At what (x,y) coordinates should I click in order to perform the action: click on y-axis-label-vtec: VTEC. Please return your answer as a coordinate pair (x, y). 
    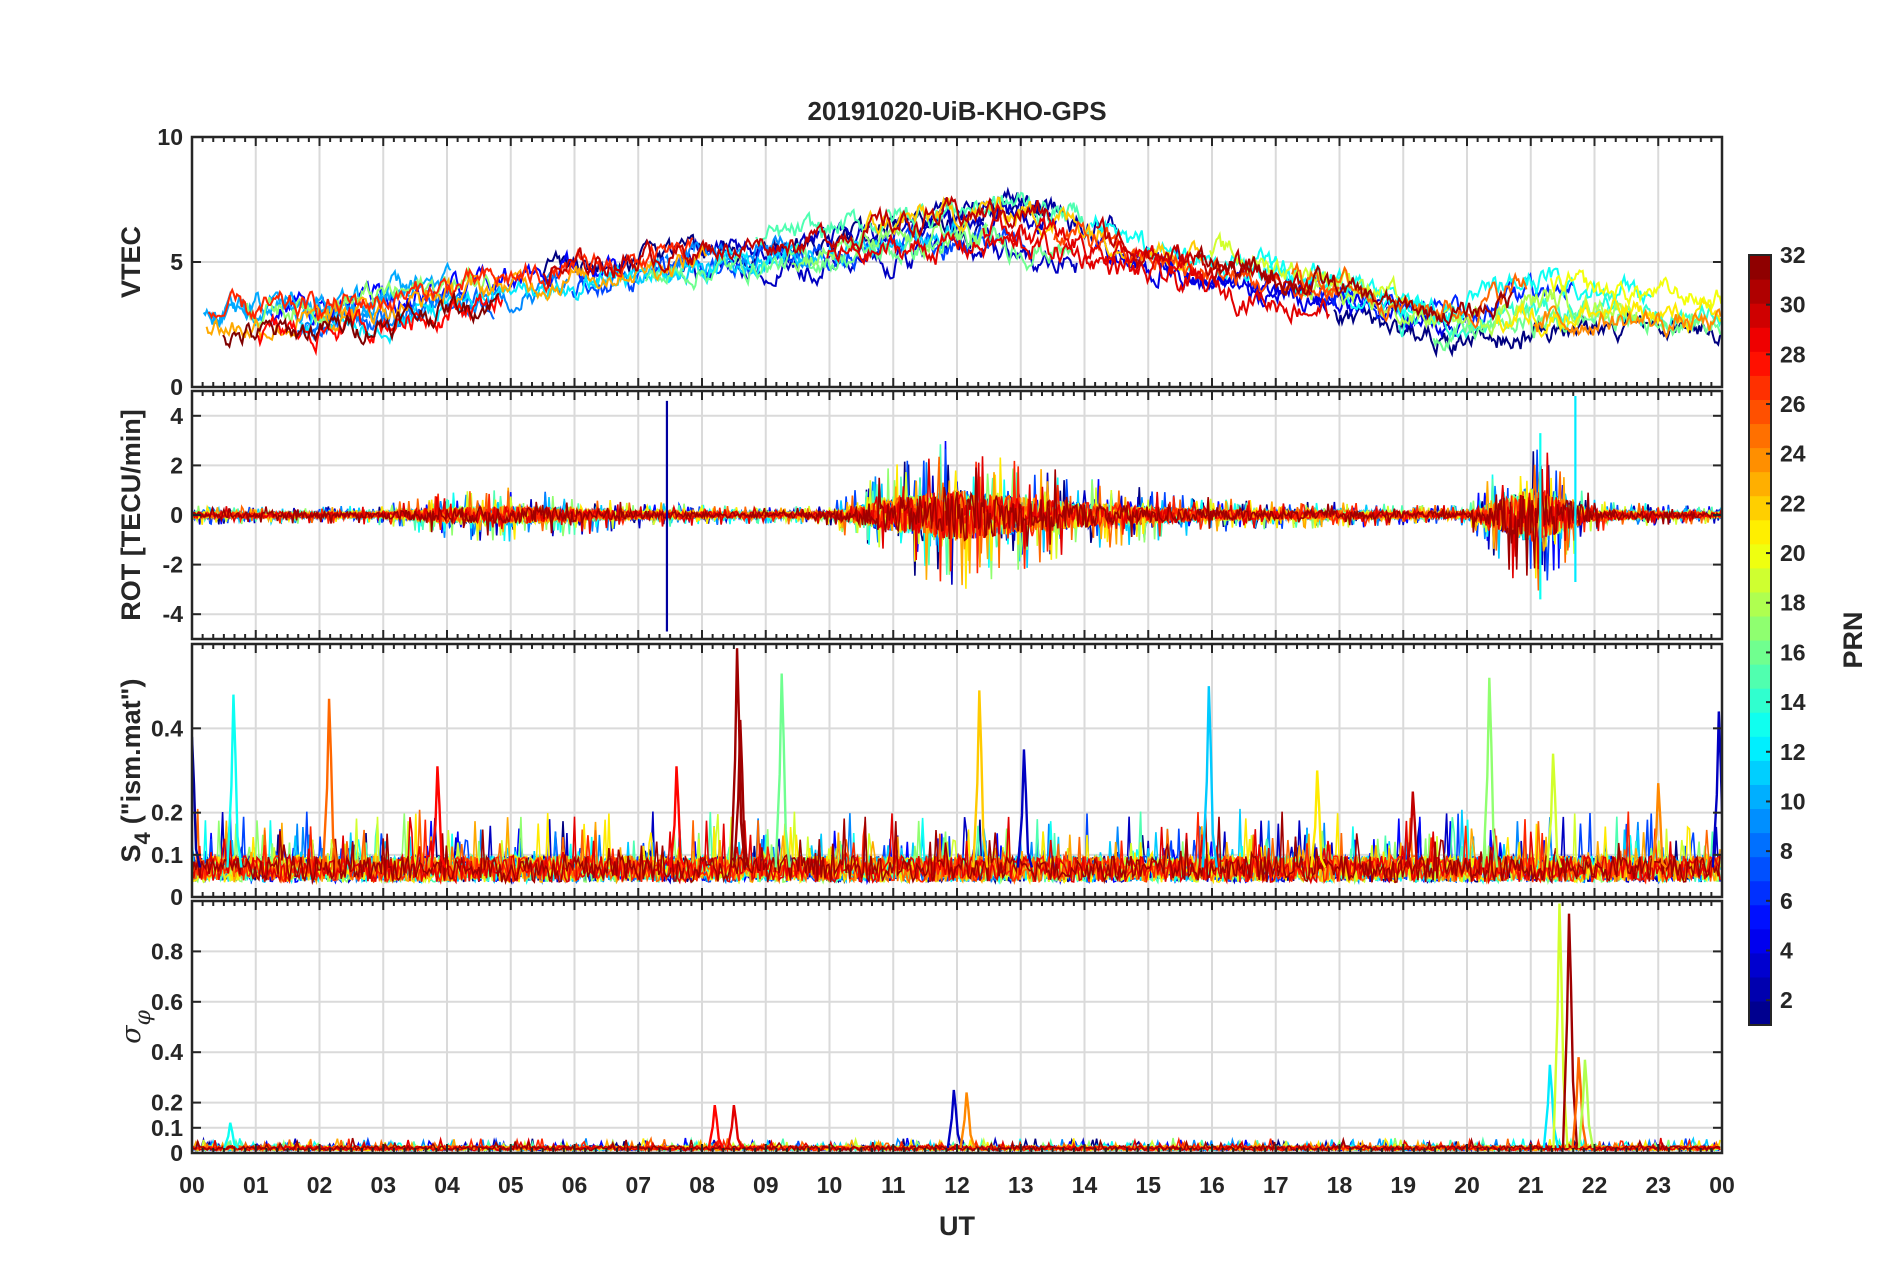
    Looking at the image, I should click on (131, 262).